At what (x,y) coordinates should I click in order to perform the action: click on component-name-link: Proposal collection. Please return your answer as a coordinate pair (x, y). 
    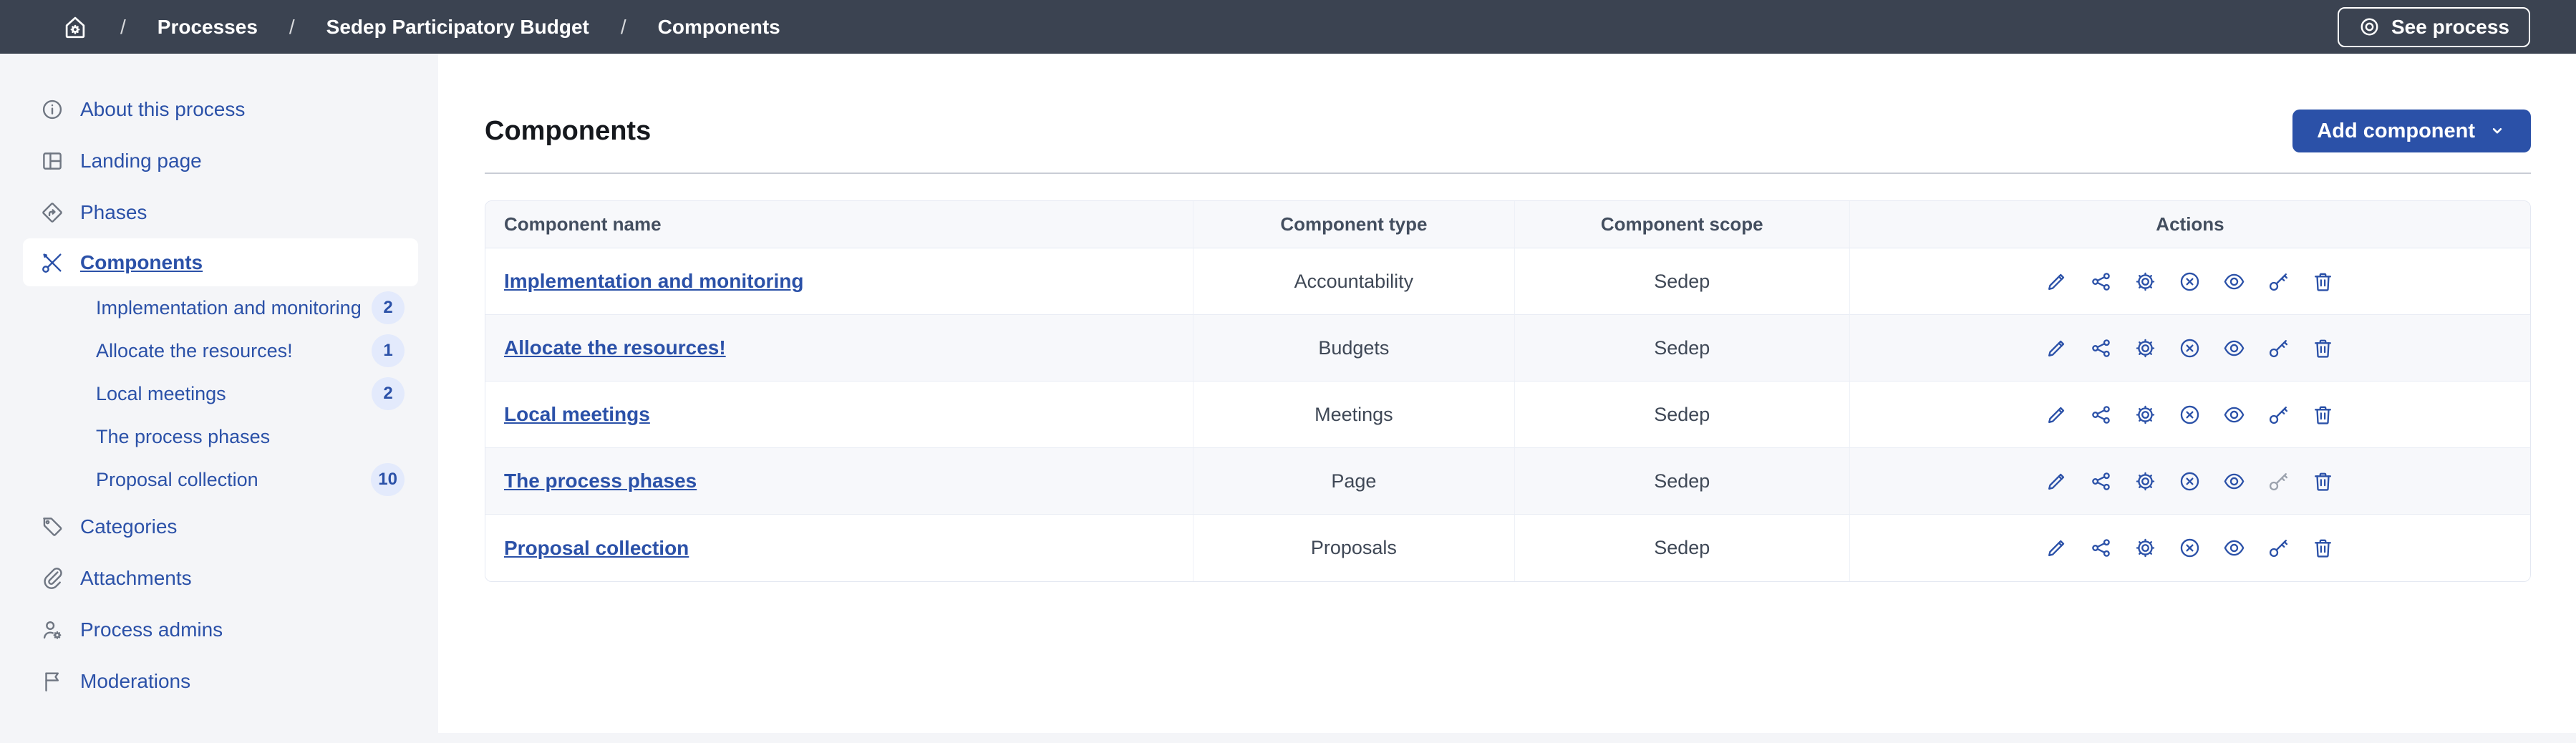
    Looking at the image, I should click on (596, 547).